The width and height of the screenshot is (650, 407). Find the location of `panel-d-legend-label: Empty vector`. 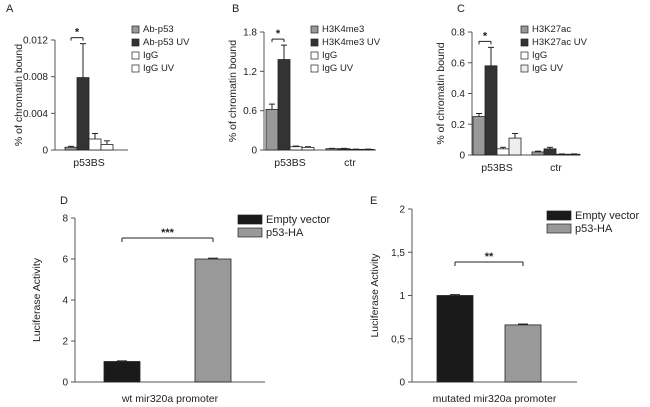

panel-d-legend-label: Empty vector is located at coordinates (298, 220).